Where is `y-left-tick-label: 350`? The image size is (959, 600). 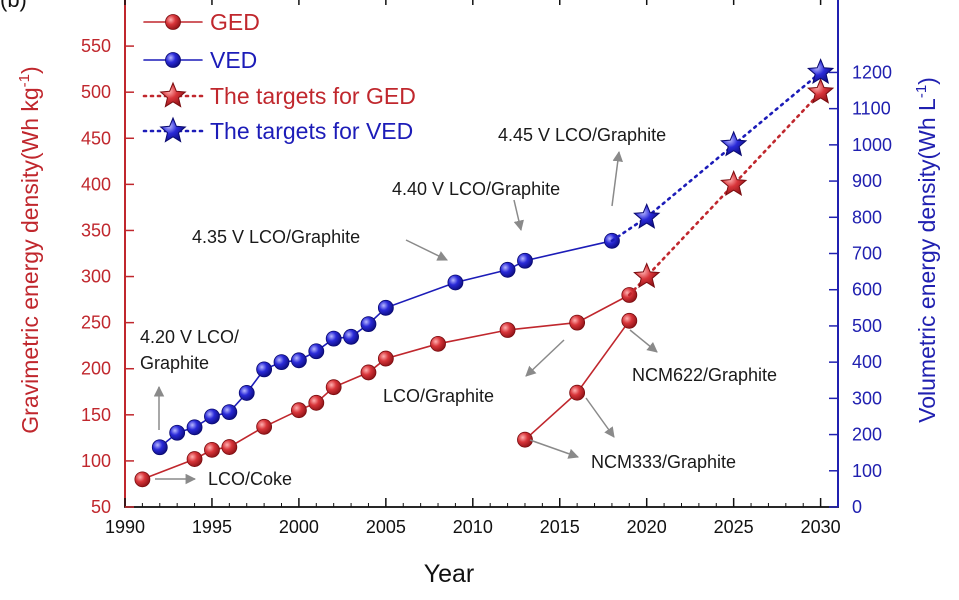 y-left-tick-label: 350 is located at coordinates (96, 230).